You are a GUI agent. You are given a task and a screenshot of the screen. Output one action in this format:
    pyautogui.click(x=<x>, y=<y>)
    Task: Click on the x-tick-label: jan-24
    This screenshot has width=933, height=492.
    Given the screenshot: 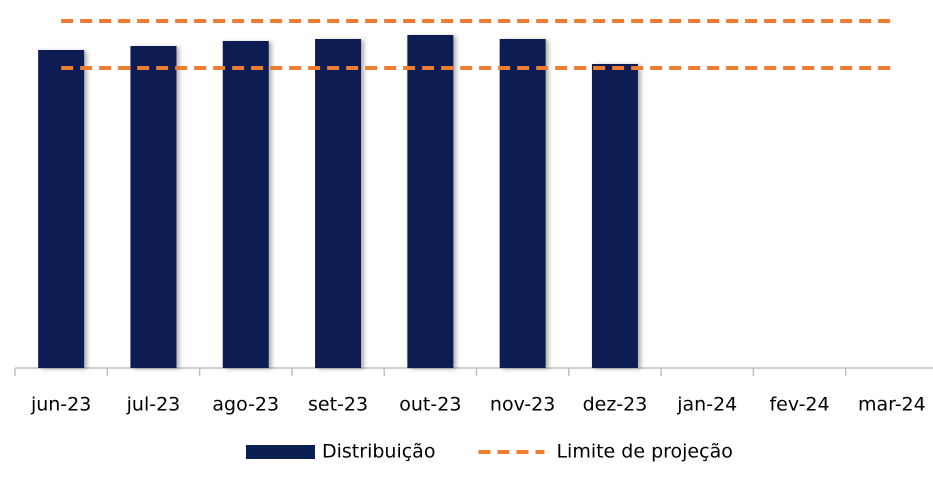 What is the action you would take?
    pyautogui.click(x=706, y=405)
    